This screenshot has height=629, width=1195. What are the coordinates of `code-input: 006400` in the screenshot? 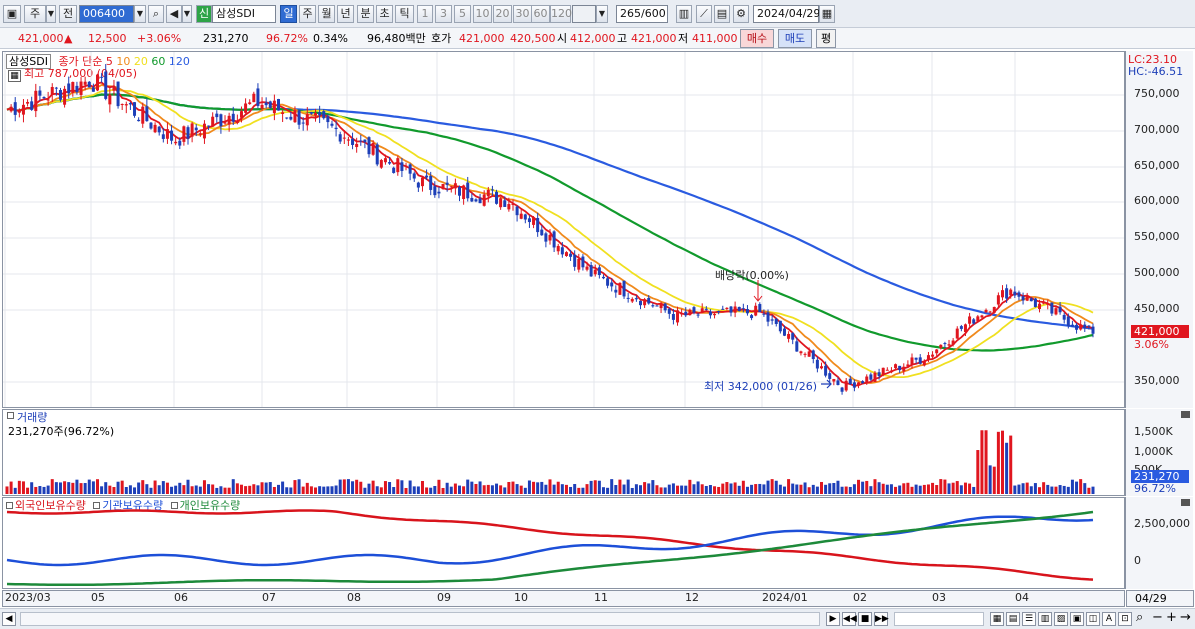 It's located at (106, 14).